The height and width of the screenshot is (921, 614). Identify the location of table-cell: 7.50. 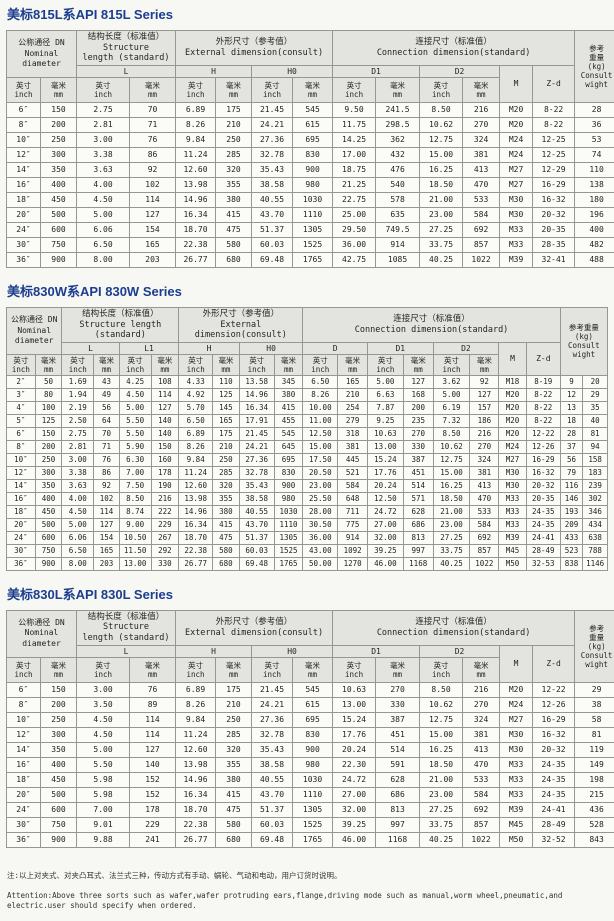
(135, 485).